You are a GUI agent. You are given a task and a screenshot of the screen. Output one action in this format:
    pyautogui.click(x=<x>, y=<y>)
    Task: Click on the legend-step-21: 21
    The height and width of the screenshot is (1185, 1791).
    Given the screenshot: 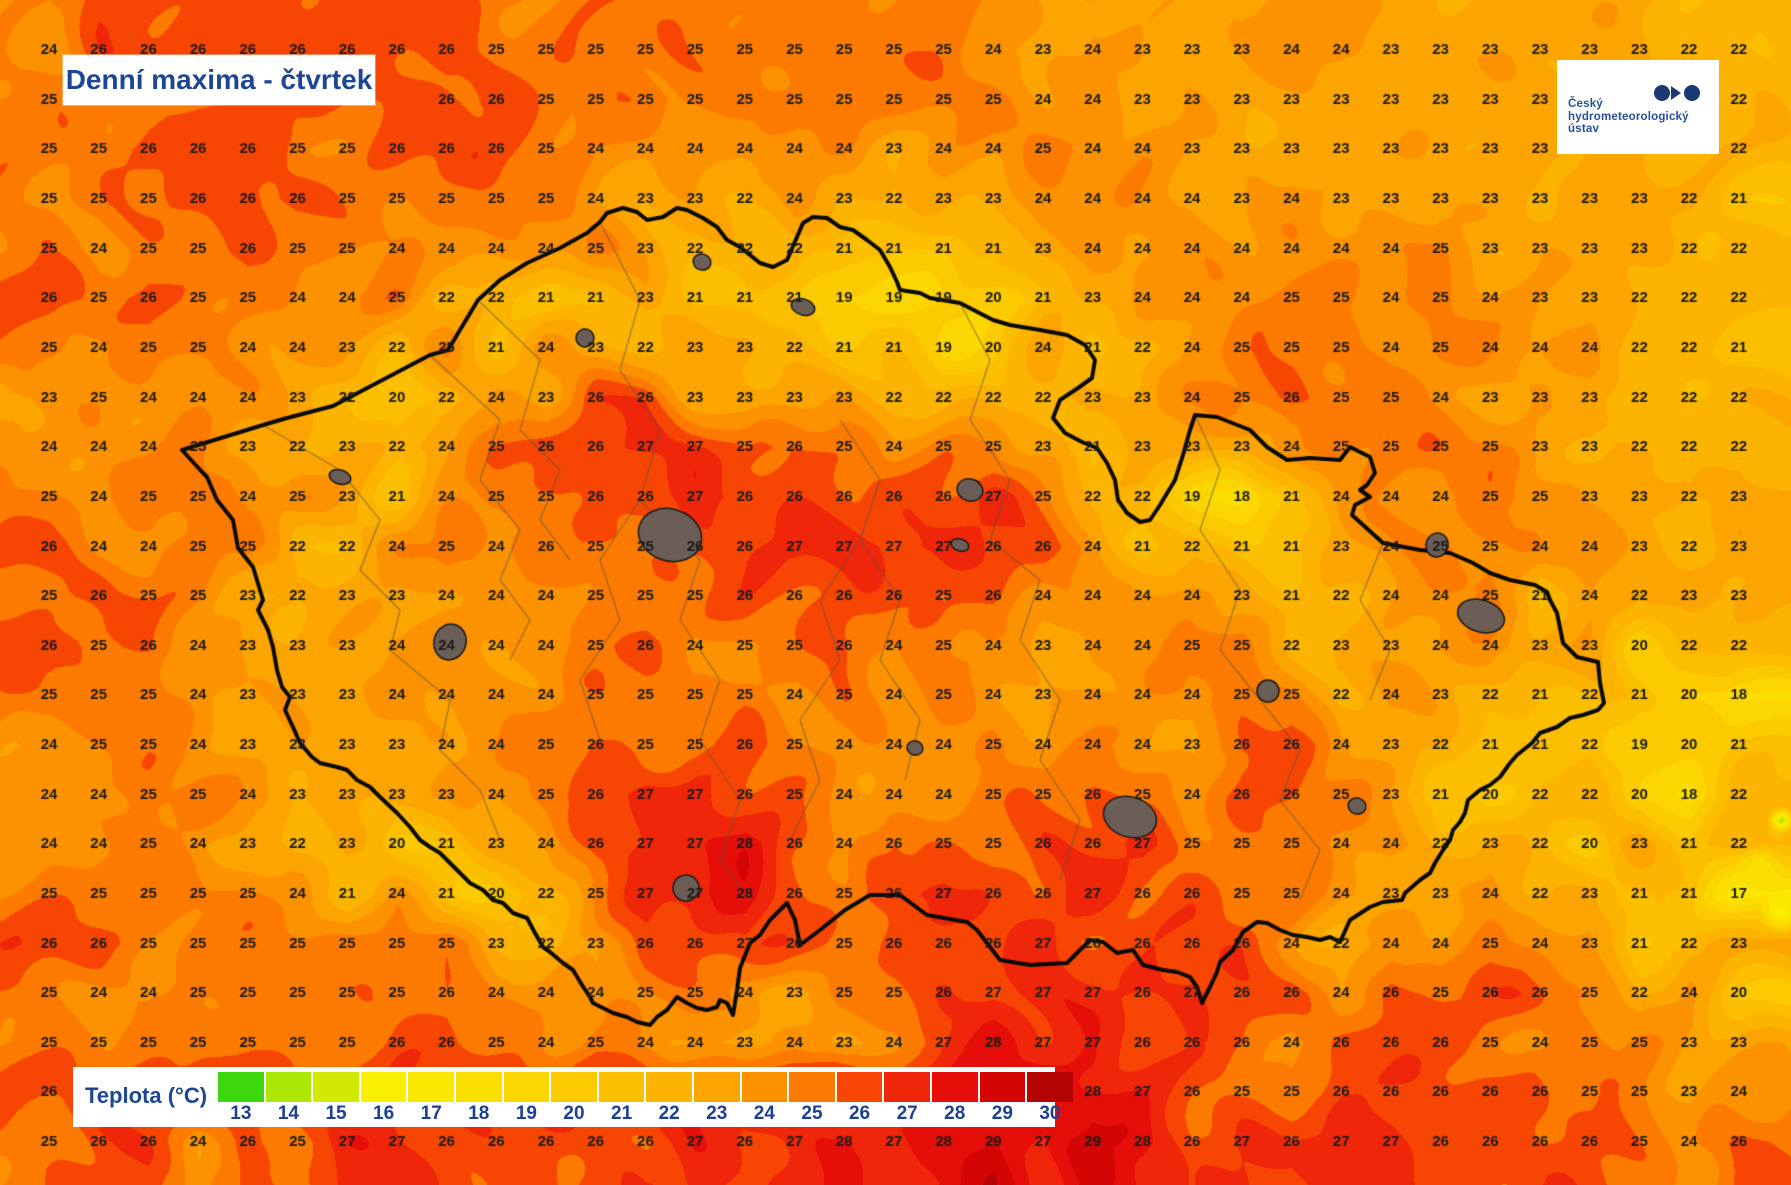 What is the action you would take?
    pyautogui.click(x=622, y=1098)
    